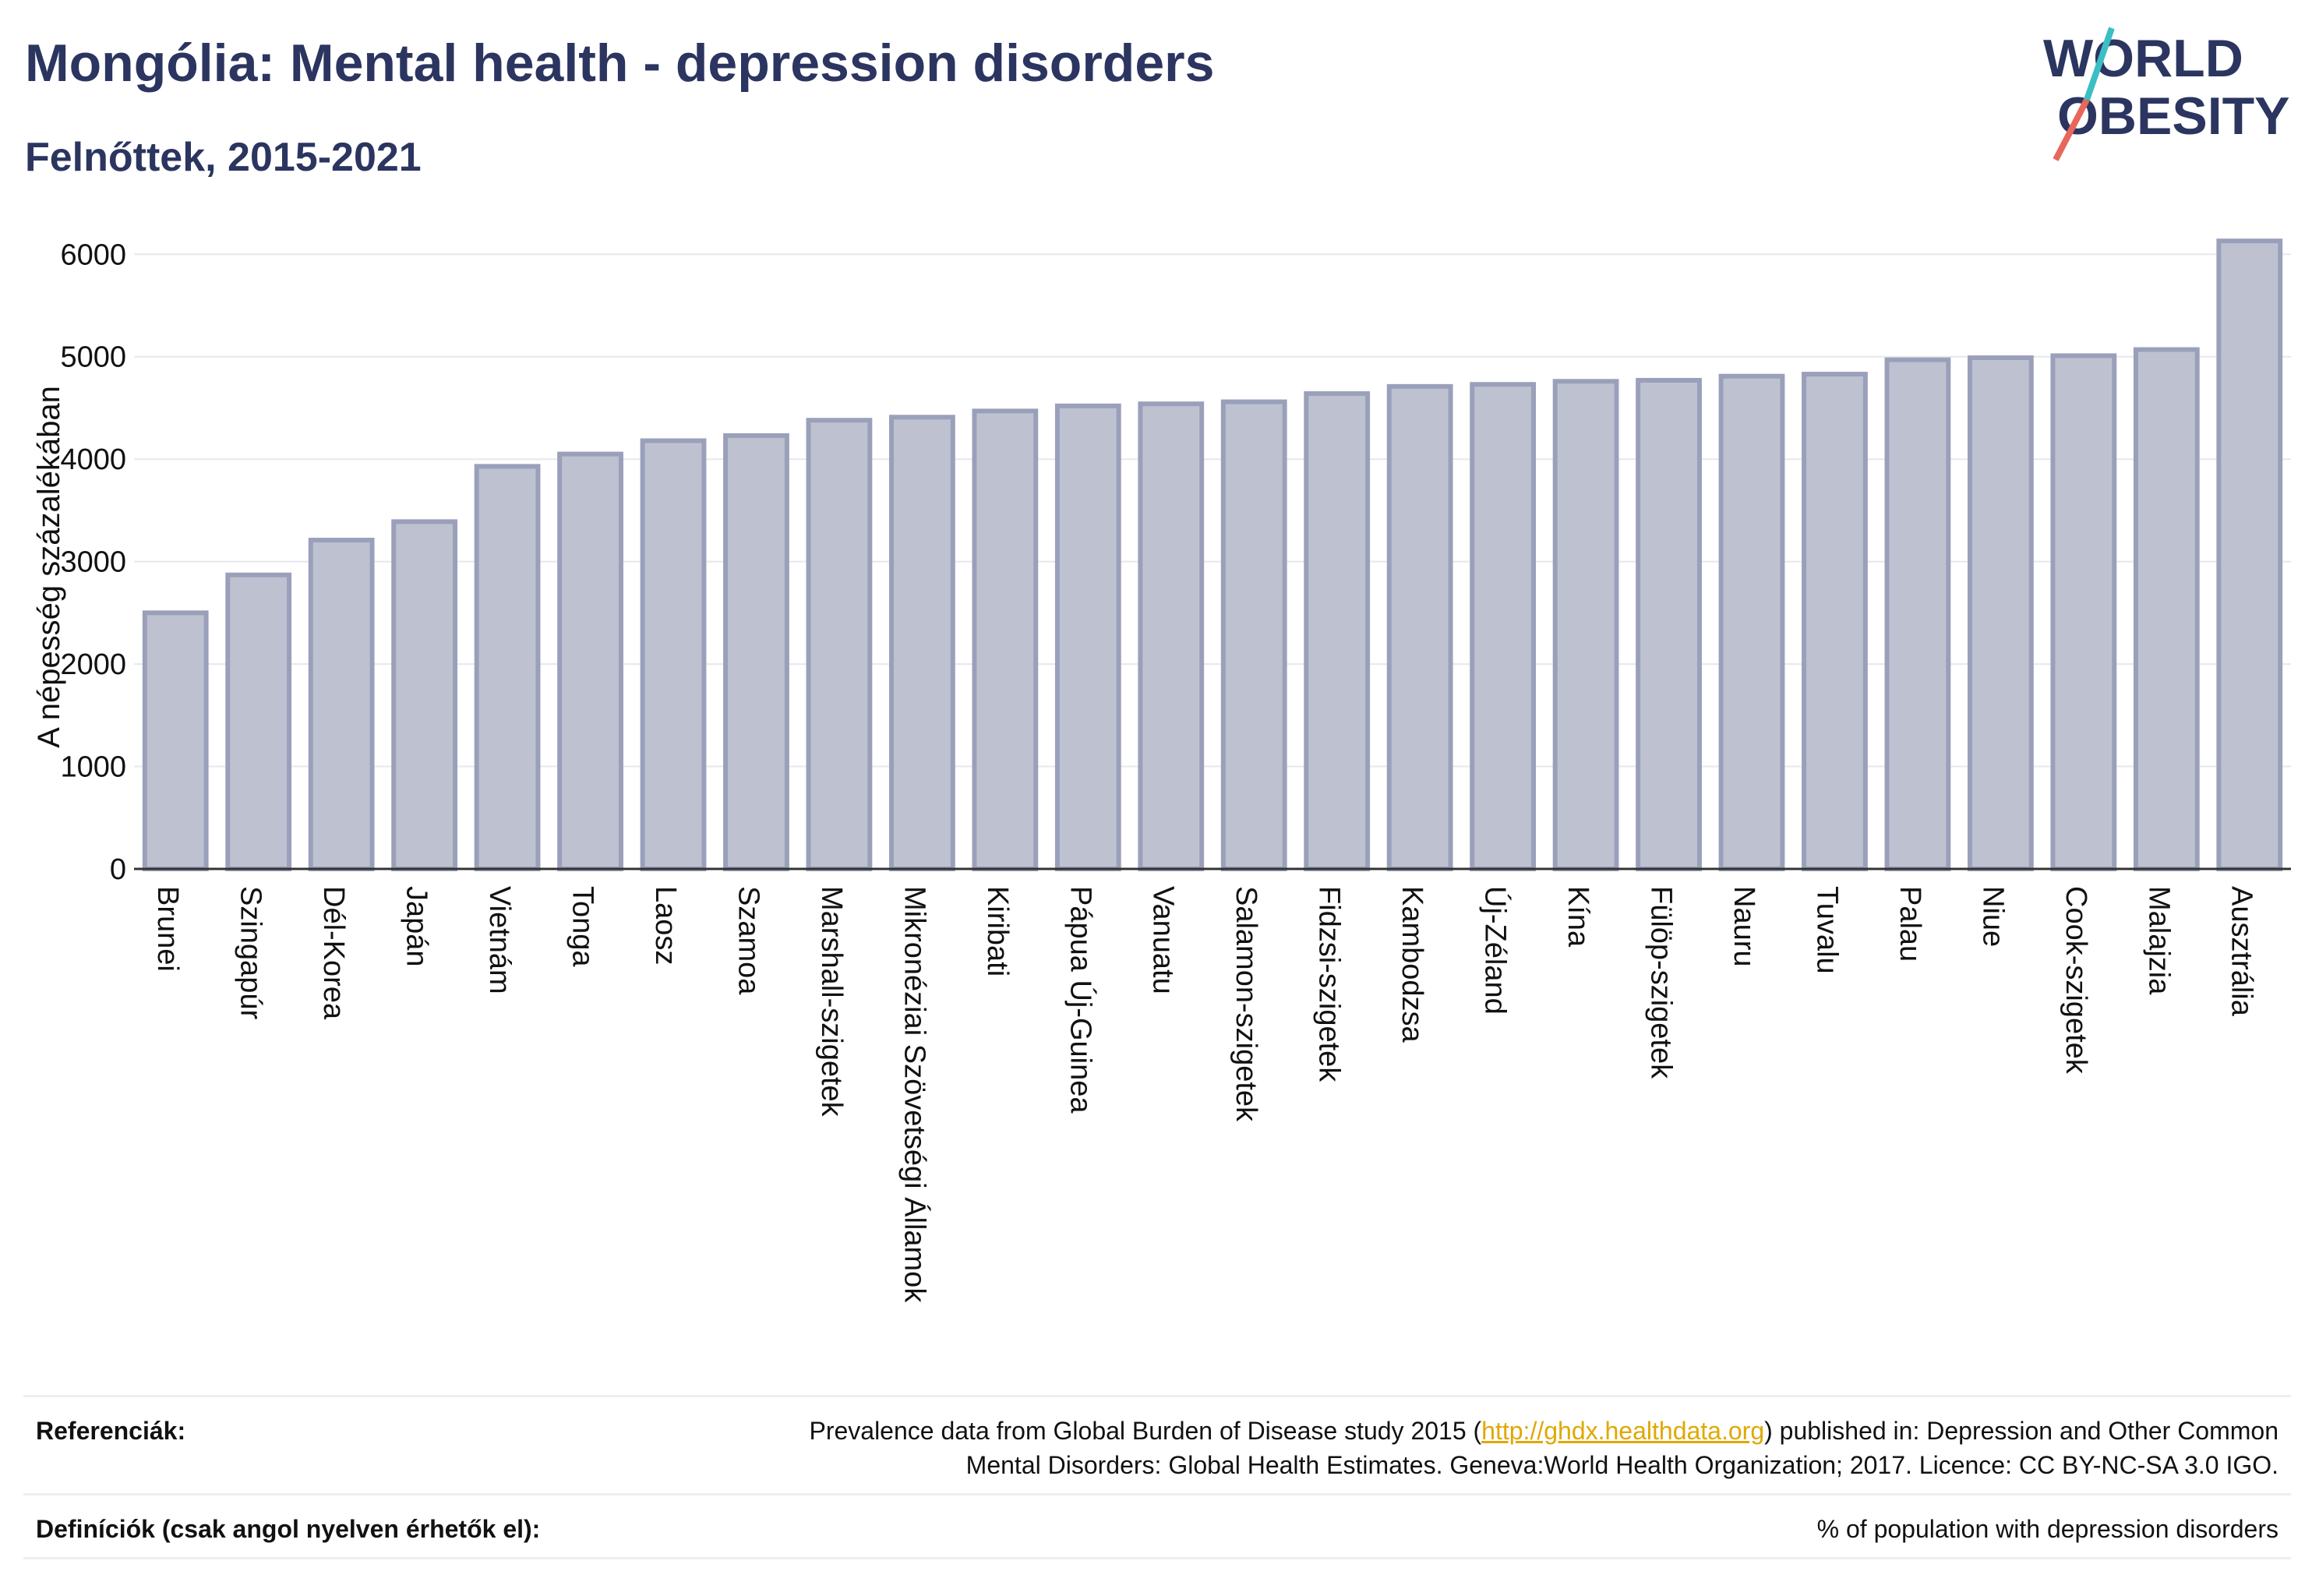 Image resolution: width=2305 pixels, height=1596 pixels. What do you see at coordinates (831, 1002) in the screenshot?
I see `x-tick-label: Marshall-szigetek` at bounding box center [831, 1002].